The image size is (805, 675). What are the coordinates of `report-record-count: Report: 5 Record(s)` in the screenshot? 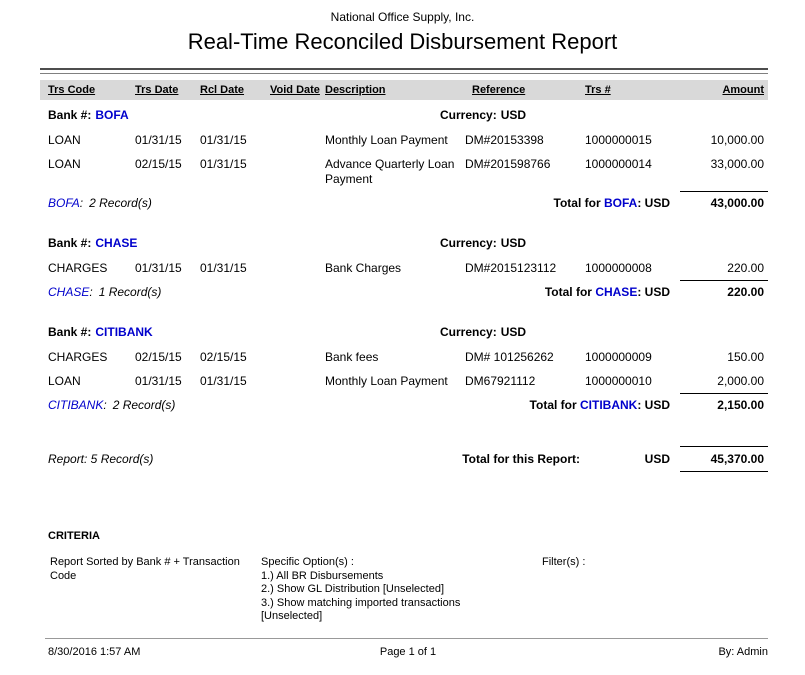 It's located at (101, 459).